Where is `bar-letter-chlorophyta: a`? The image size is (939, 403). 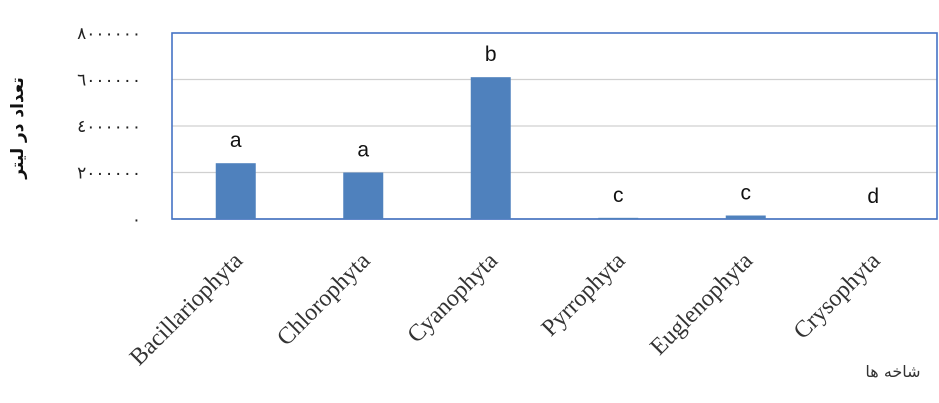 bar-letter-chlorophyta: a is located at coordinates (363, 150).